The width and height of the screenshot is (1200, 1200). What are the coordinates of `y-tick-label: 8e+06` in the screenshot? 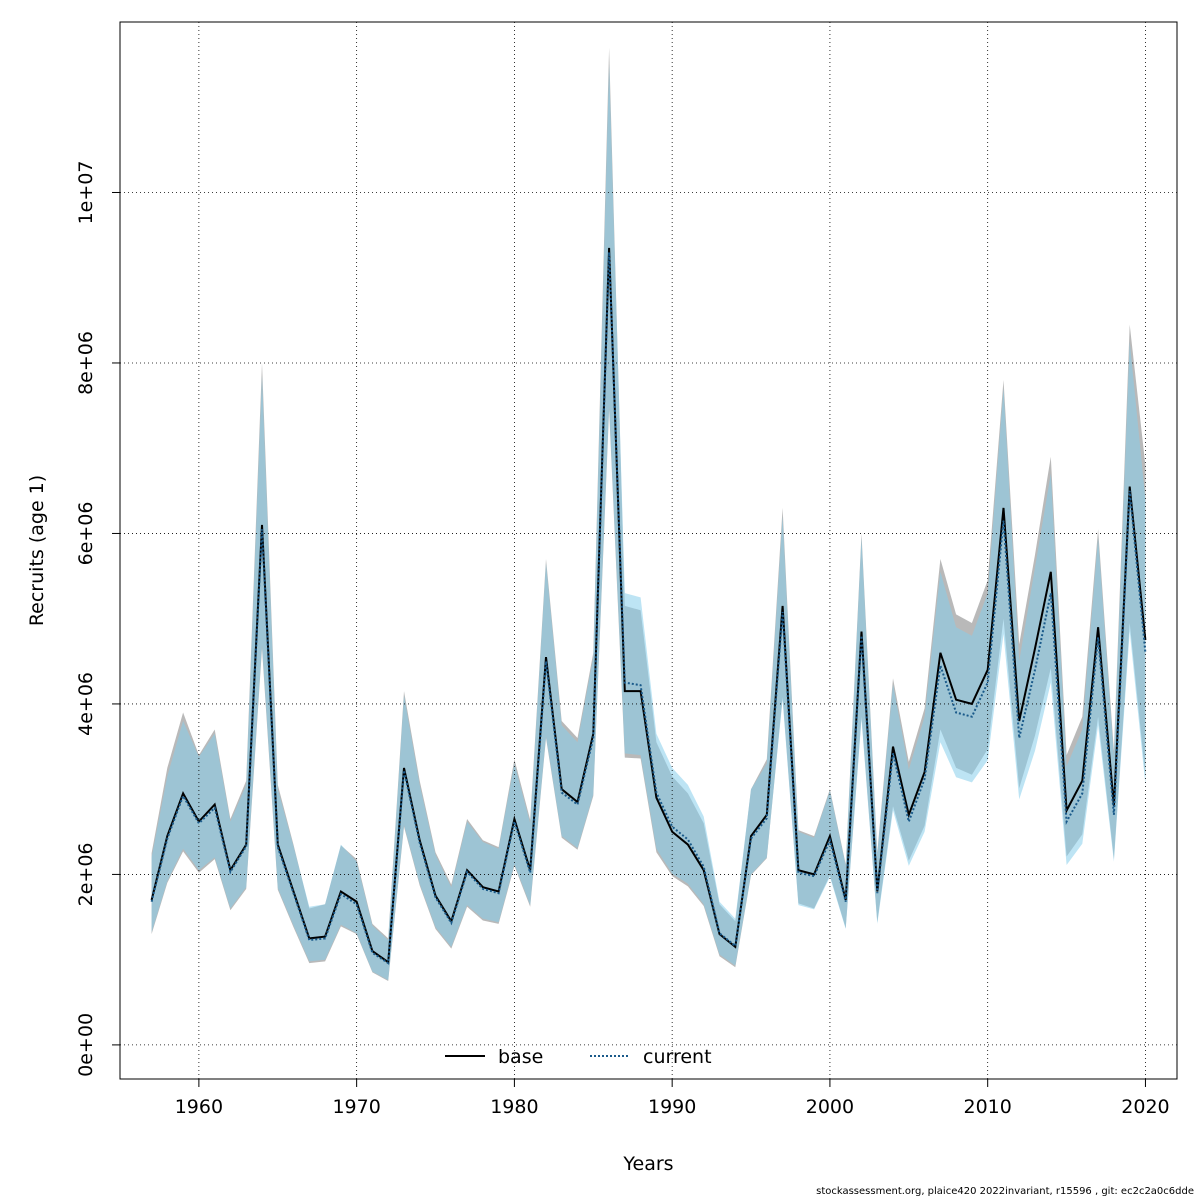 It's located at (86, 363).